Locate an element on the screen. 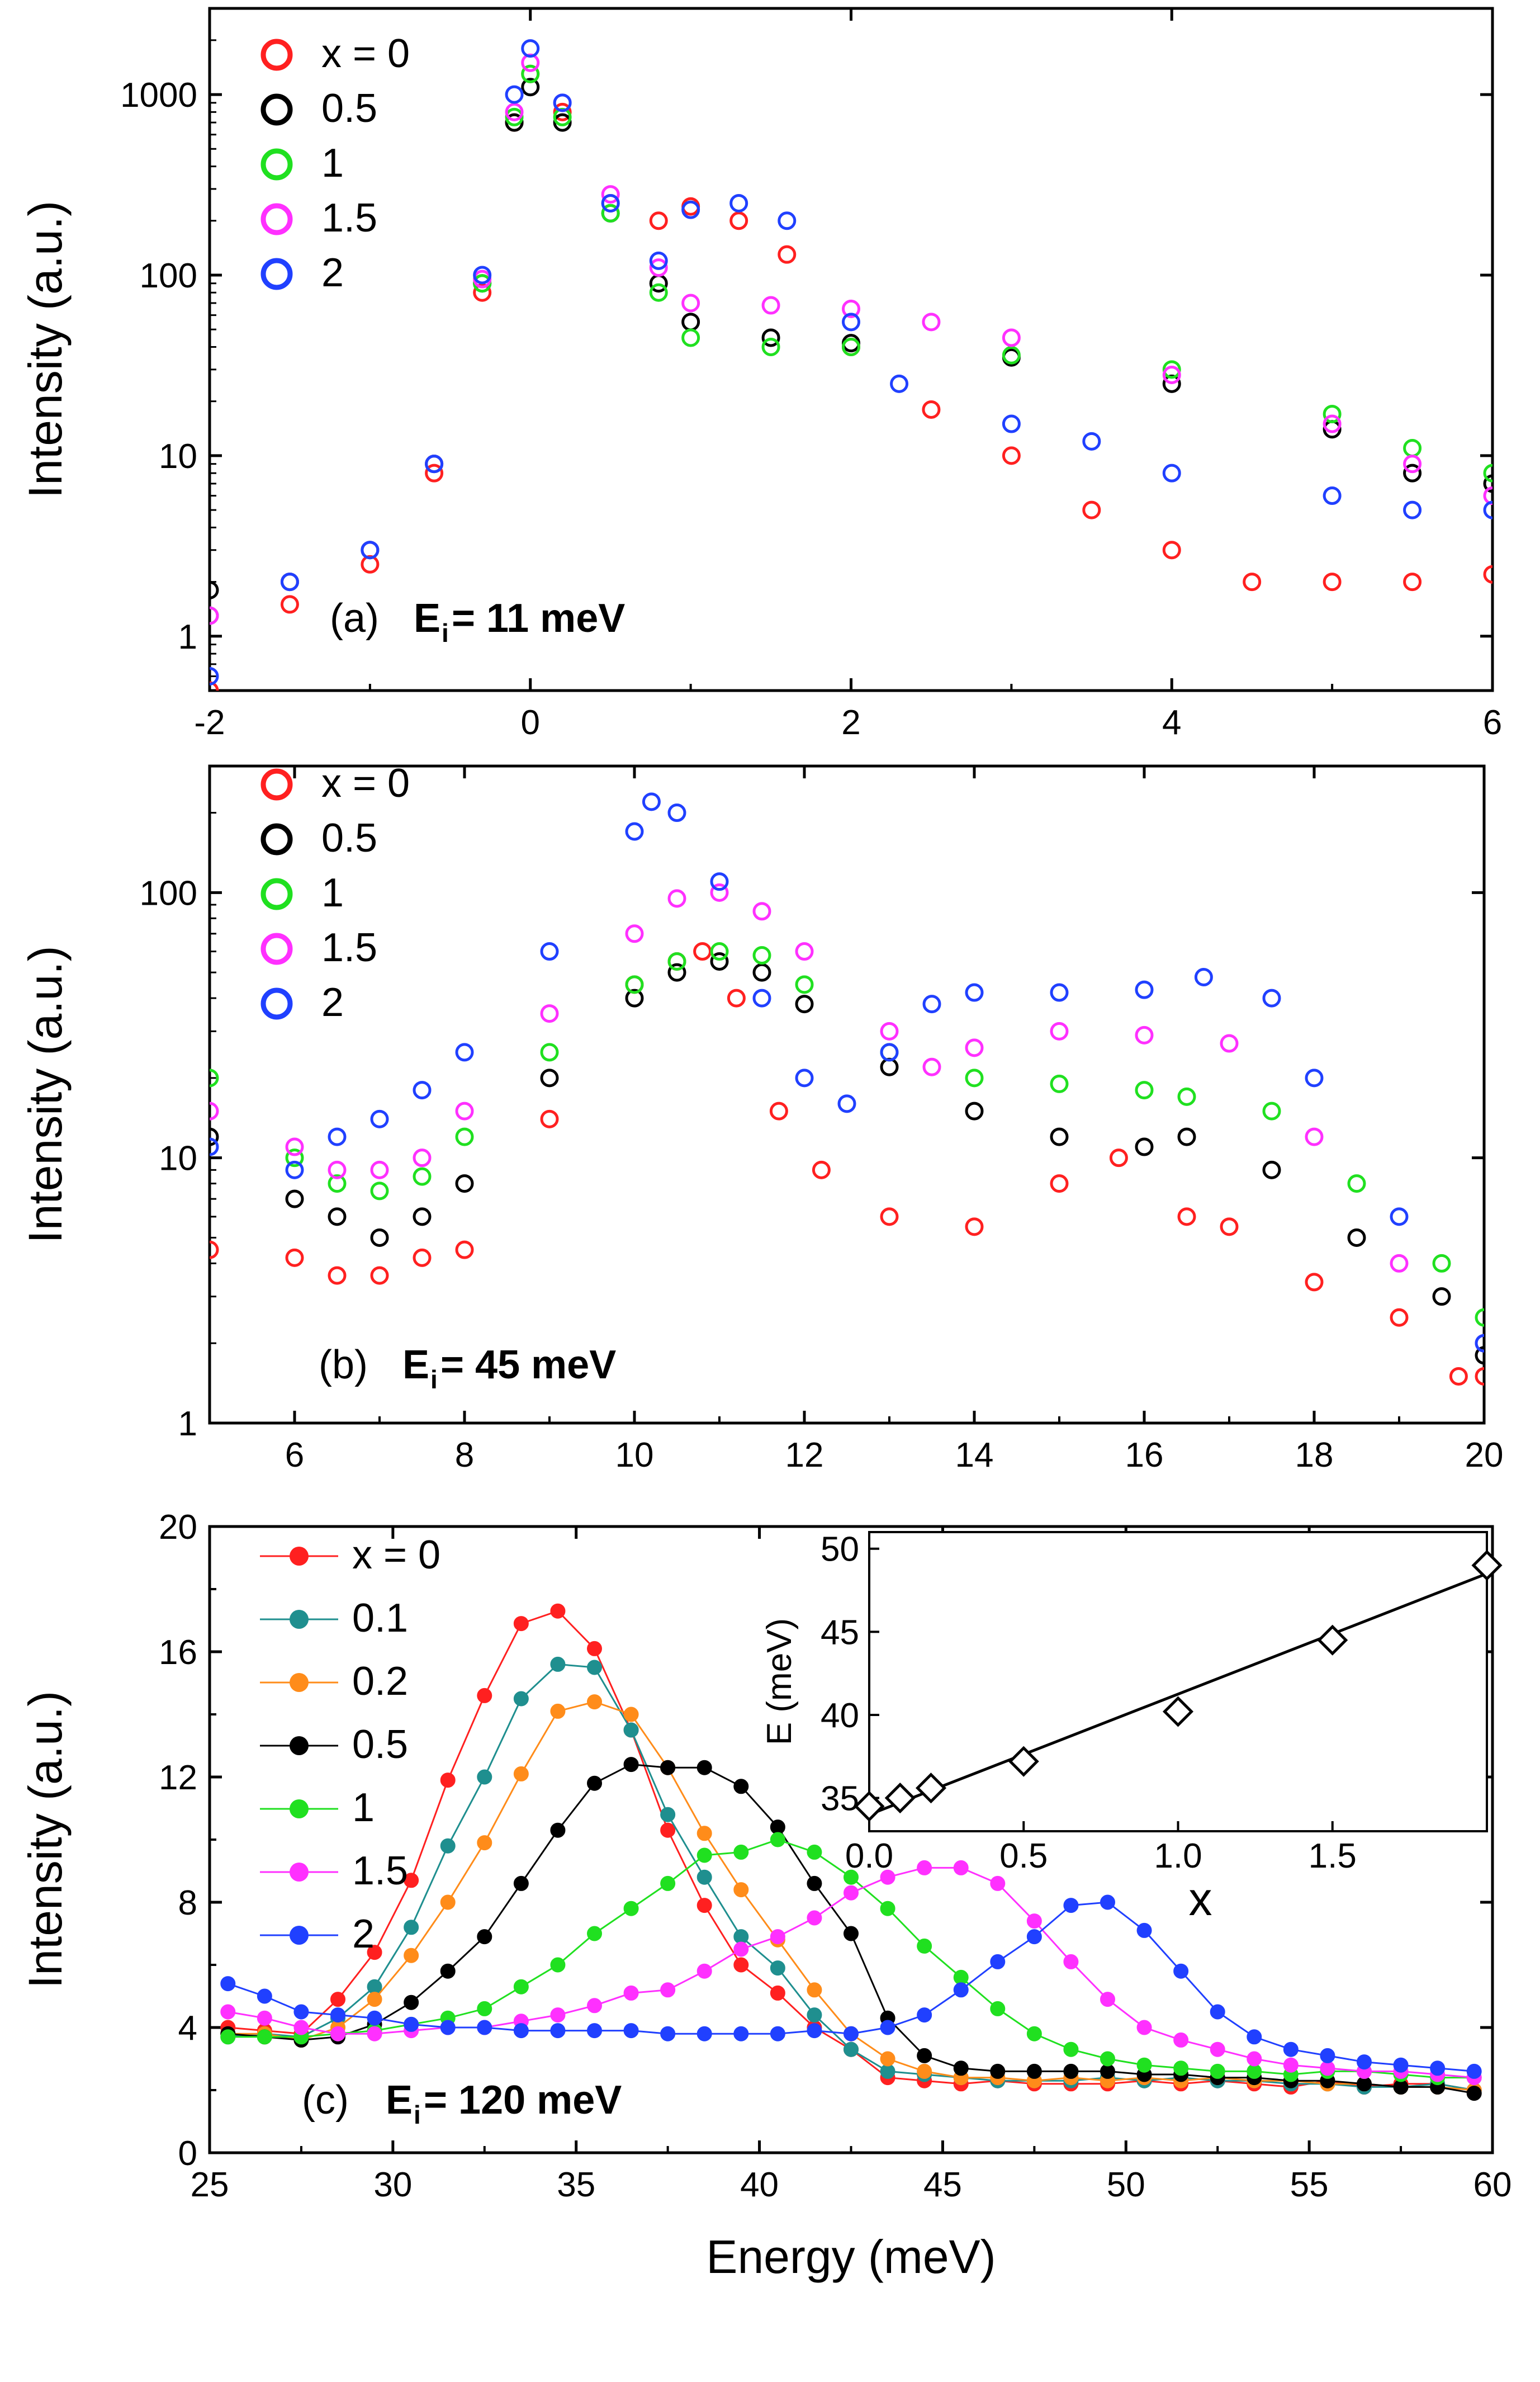 This screenshot has height=2382, width=1540. x-tick-label: 14 is located at coordinates (974, 1455).